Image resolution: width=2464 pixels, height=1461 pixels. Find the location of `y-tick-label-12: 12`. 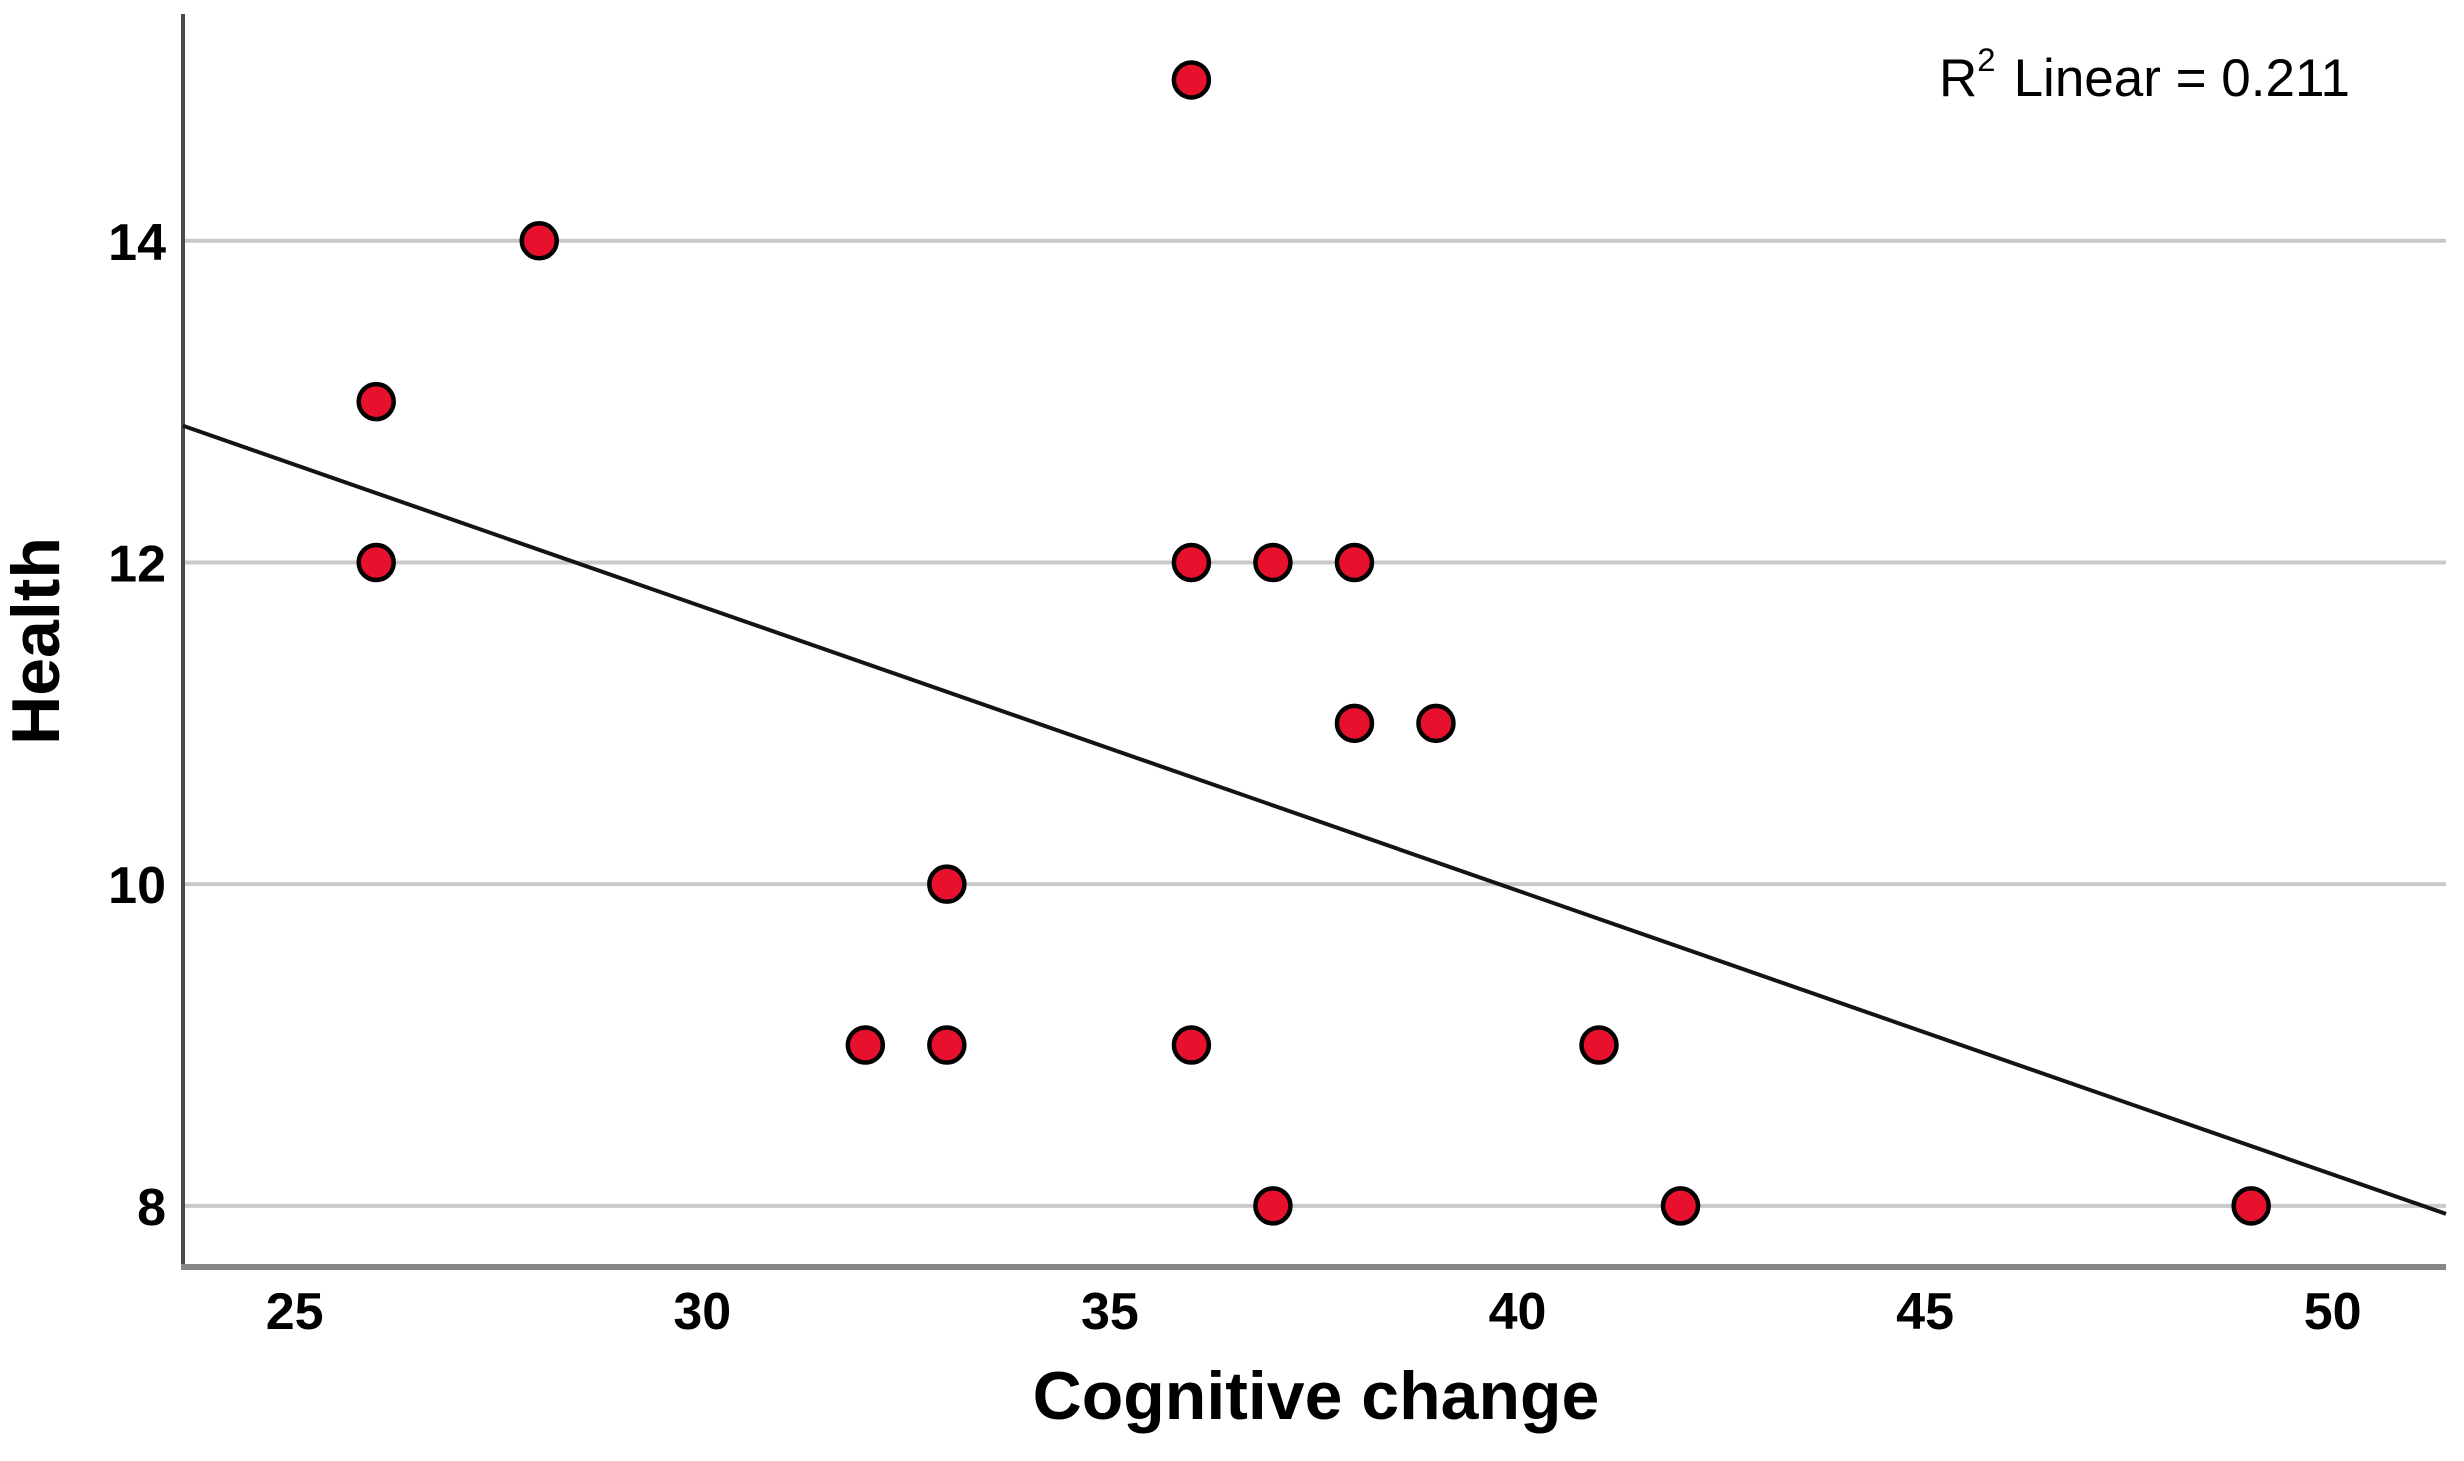

y-tick-label-12: 12 is located at coordinates (137, 564).